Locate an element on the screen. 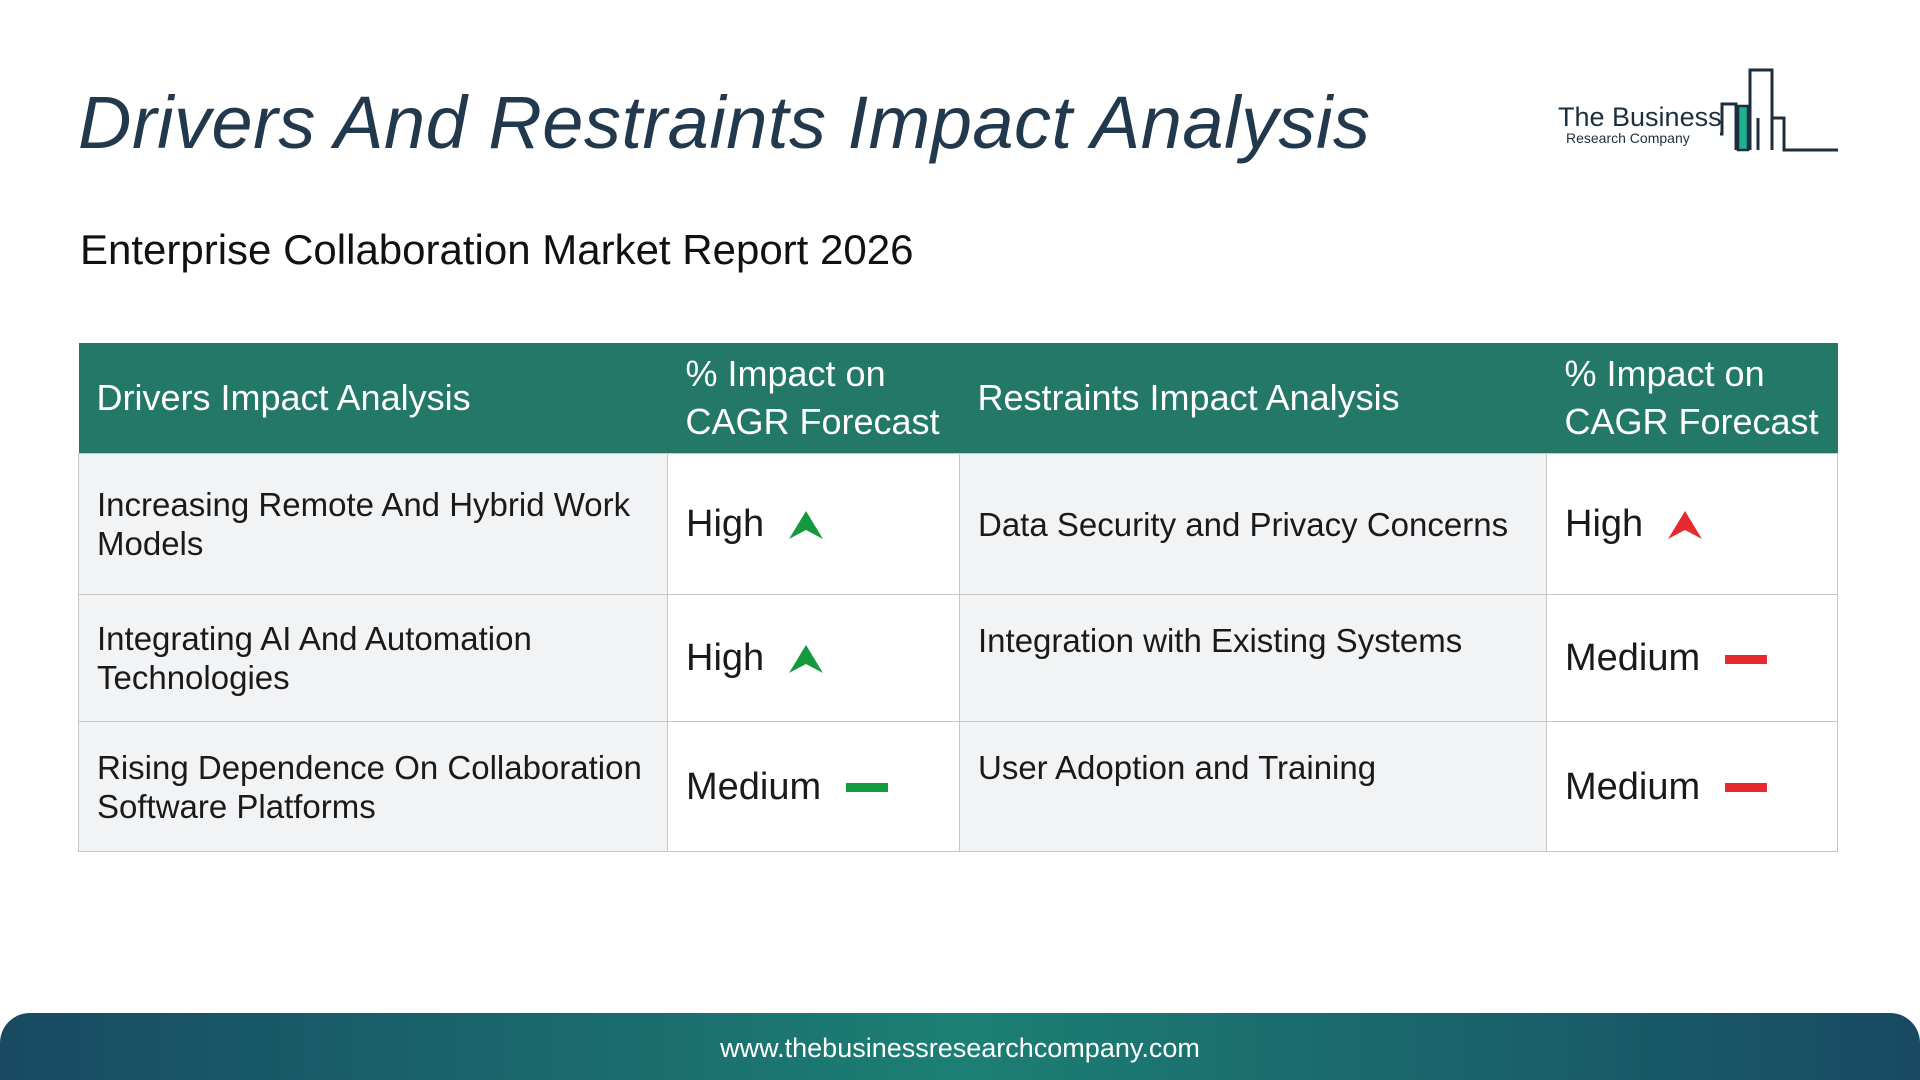  header-restraints: Restraints Impact Analysis is located at coordinates (1253, 398).